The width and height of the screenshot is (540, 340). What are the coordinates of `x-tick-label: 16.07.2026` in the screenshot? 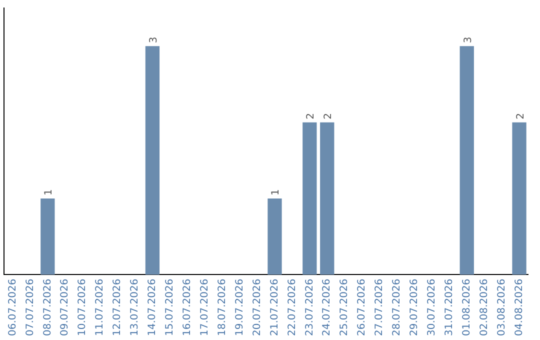 It's located at (187, 307).